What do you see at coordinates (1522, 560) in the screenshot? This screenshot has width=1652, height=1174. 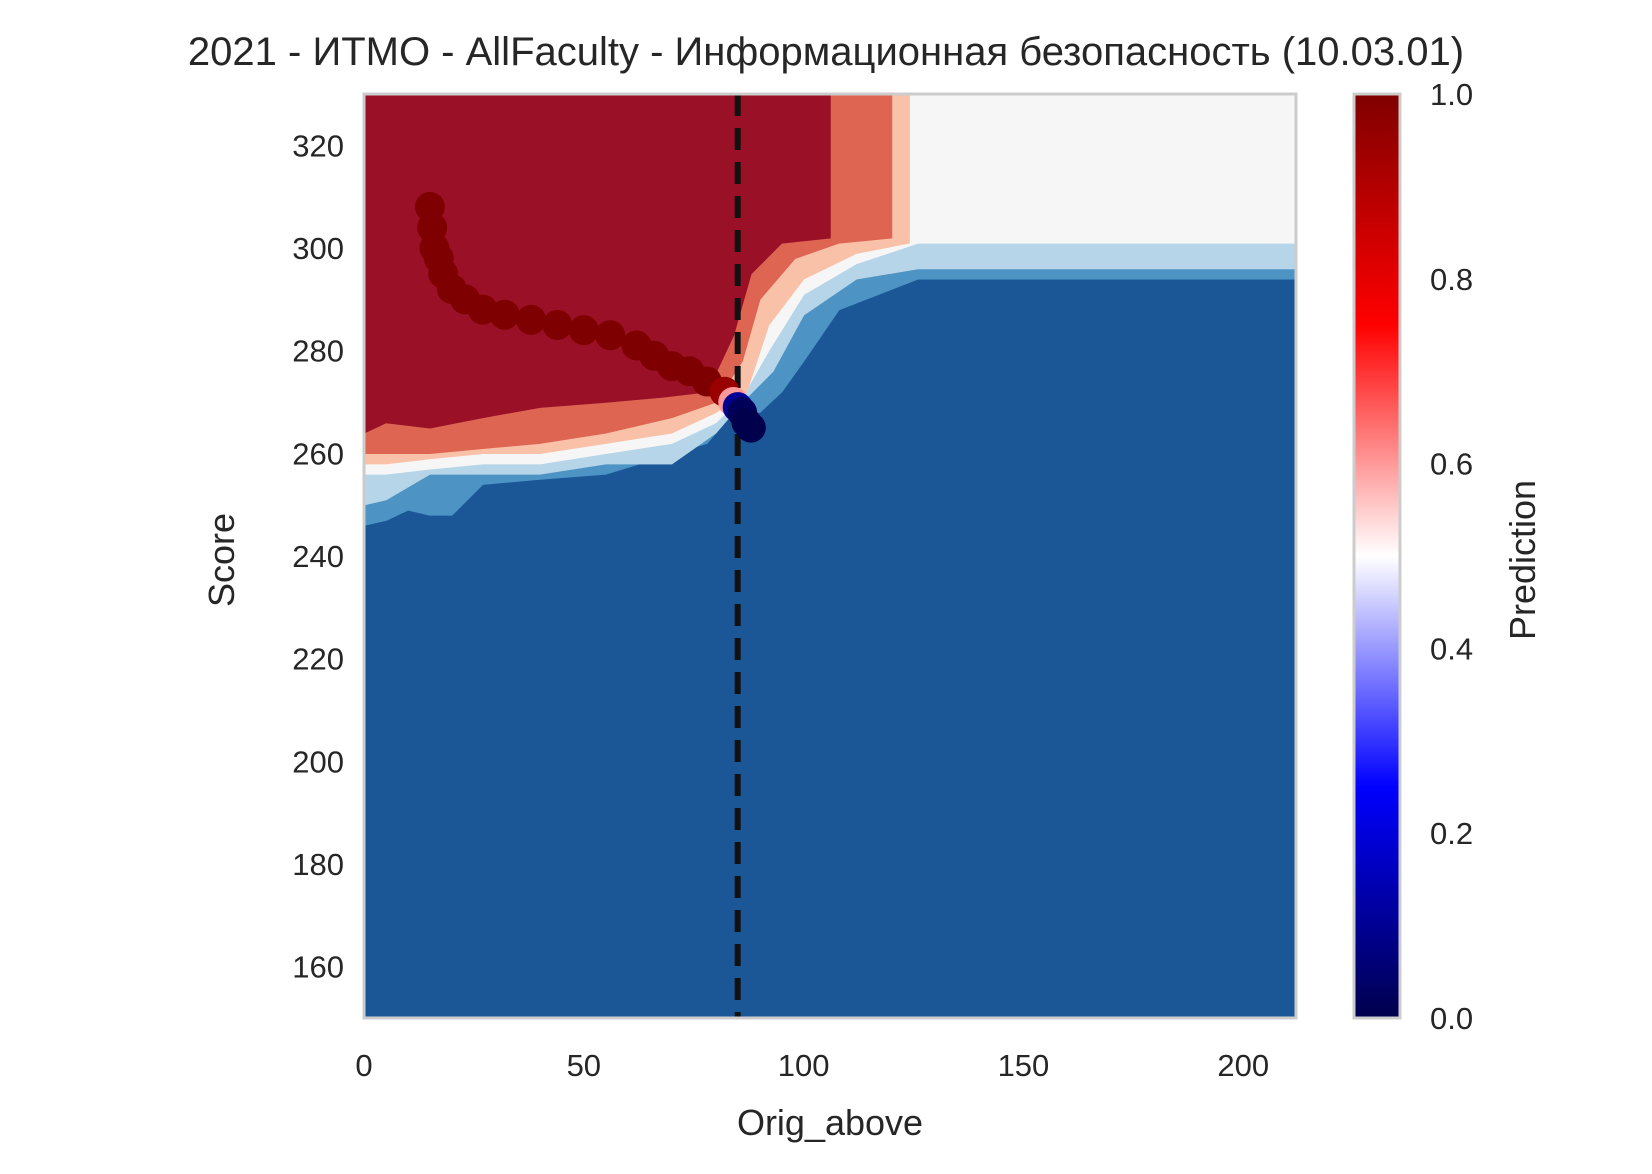 I see `colorbar-label: Prediction` at bounding box center [1522, 560].